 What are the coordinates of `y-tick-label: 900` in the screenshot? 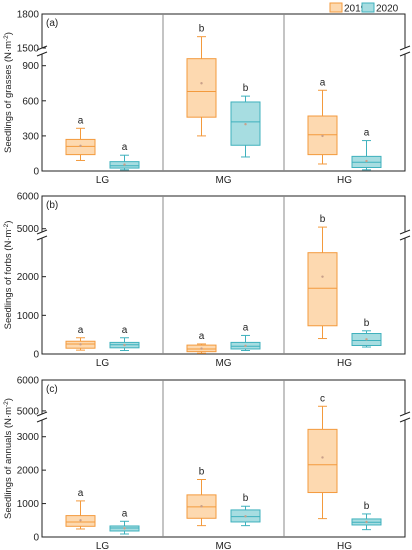 It's located at (30, 66).